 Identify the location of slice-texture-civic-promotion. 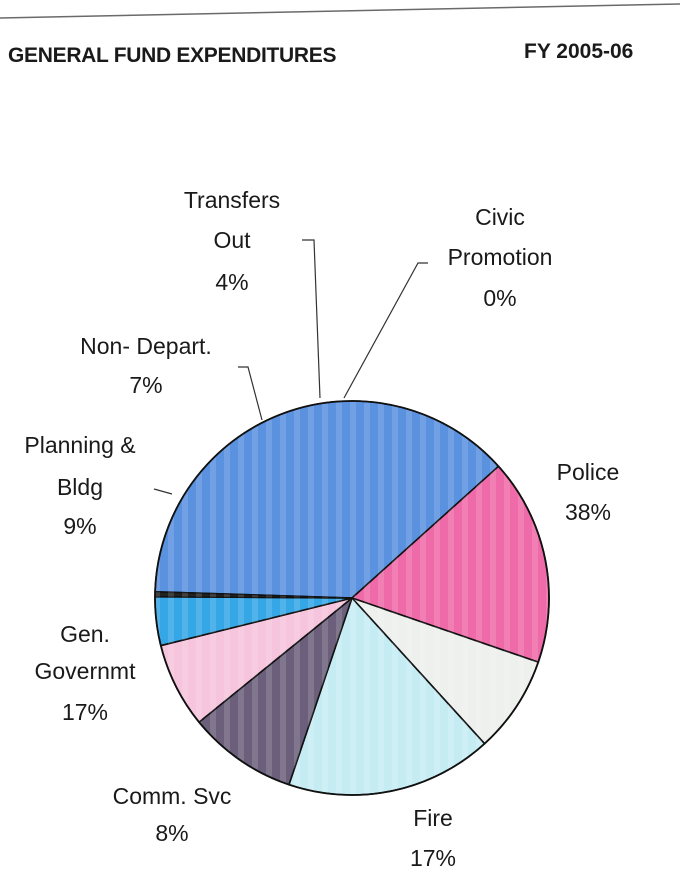
(253, 594).